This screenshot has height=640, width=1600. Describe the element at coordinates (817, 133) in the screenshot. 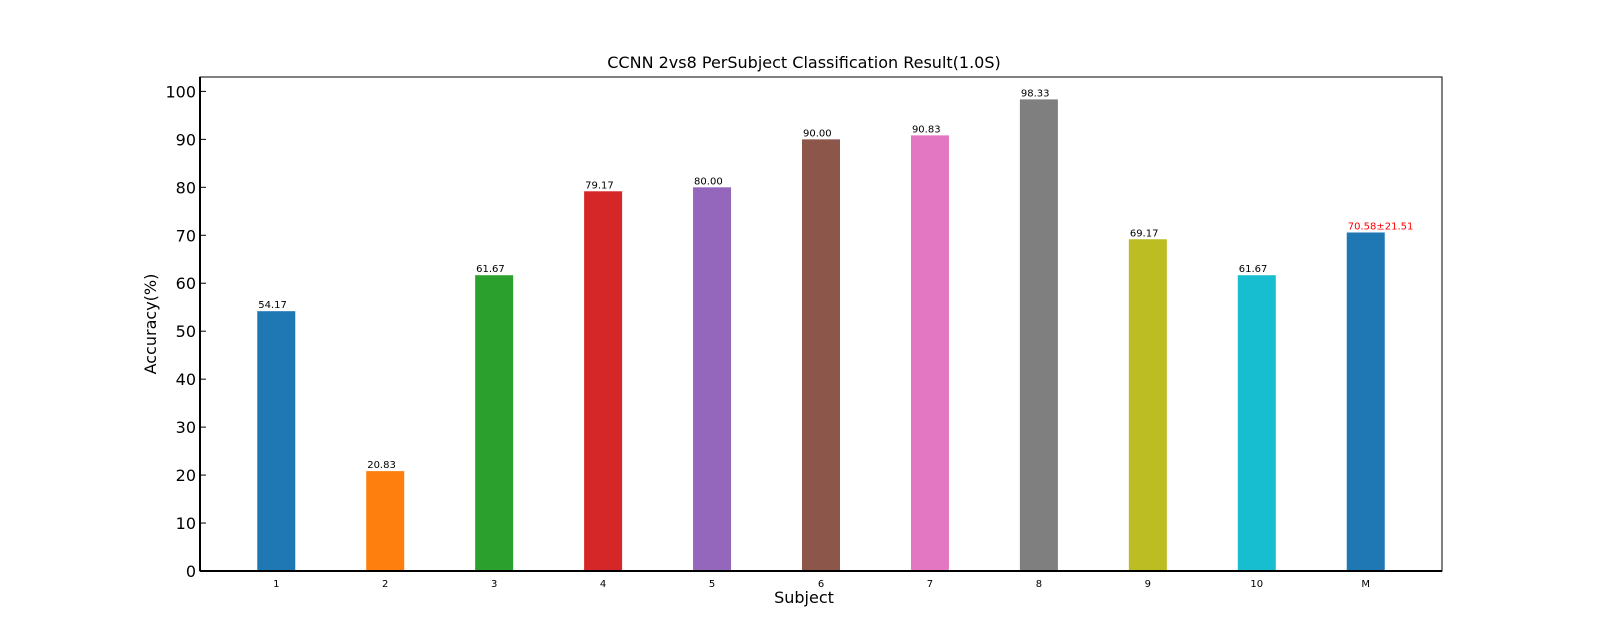

I see `bar-value-label: 90.00` at that location.